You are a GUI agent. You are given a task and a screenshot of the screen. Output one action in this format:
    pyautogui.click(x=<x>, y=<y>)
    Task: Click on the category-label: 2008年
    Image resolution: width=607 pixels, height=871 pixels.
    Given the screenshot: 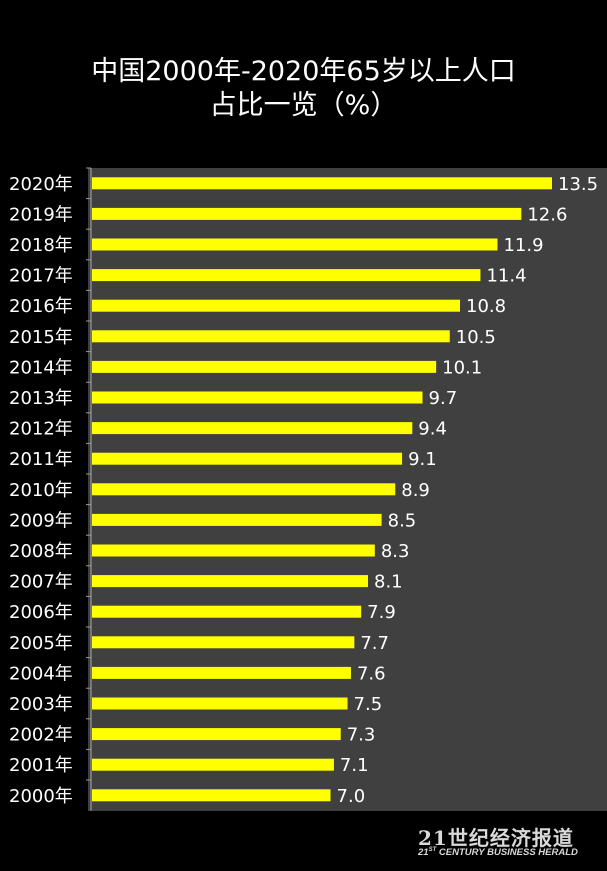 What is the action you would take?
    pyautogui.click(x=41, y=551)
    